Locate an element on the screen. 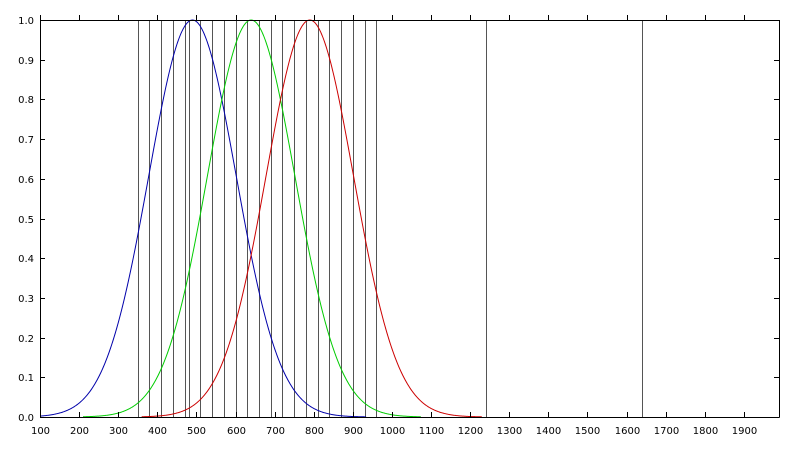 The image size is (800, 450). x-tick-label: 1300 is located at coordinates (509, 431).